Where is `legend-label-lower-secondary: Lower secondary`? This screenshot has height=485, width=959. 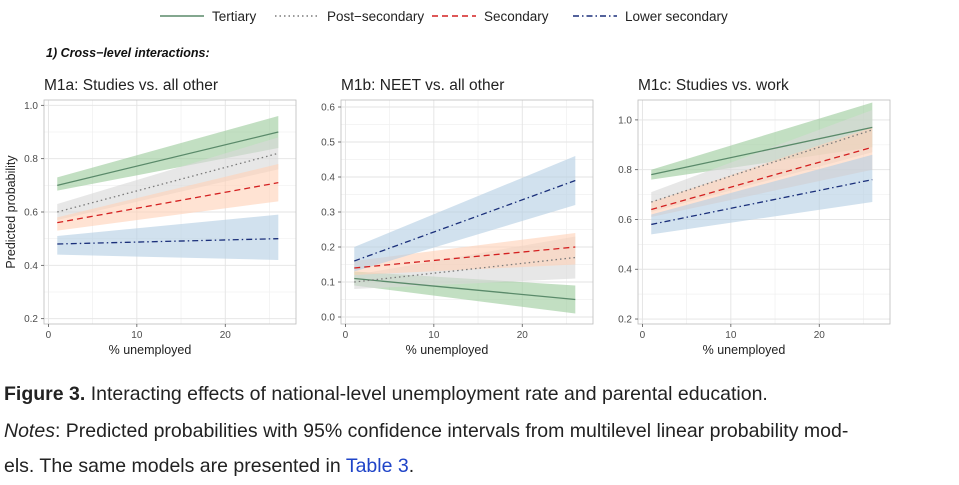 legend-label-lower-secondary: Lower secondary is located at coordinates (676, 16).